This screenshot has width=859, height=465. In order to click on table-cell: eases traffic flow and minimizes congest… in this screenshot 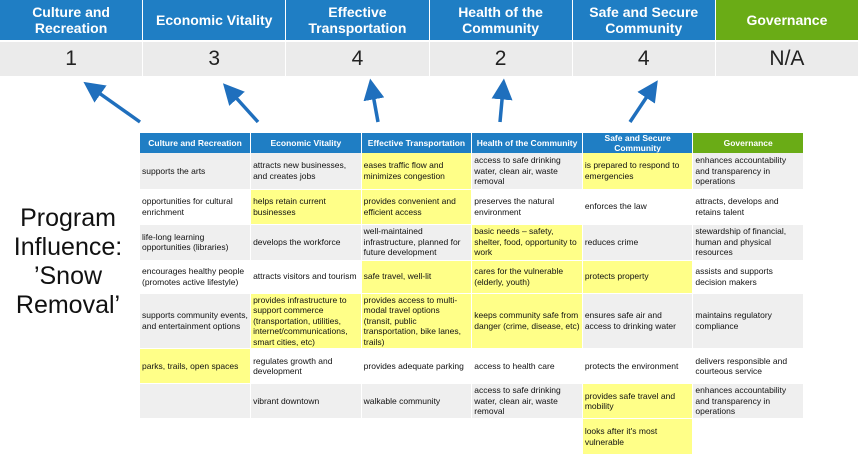, I will do `click(417, 171)`.